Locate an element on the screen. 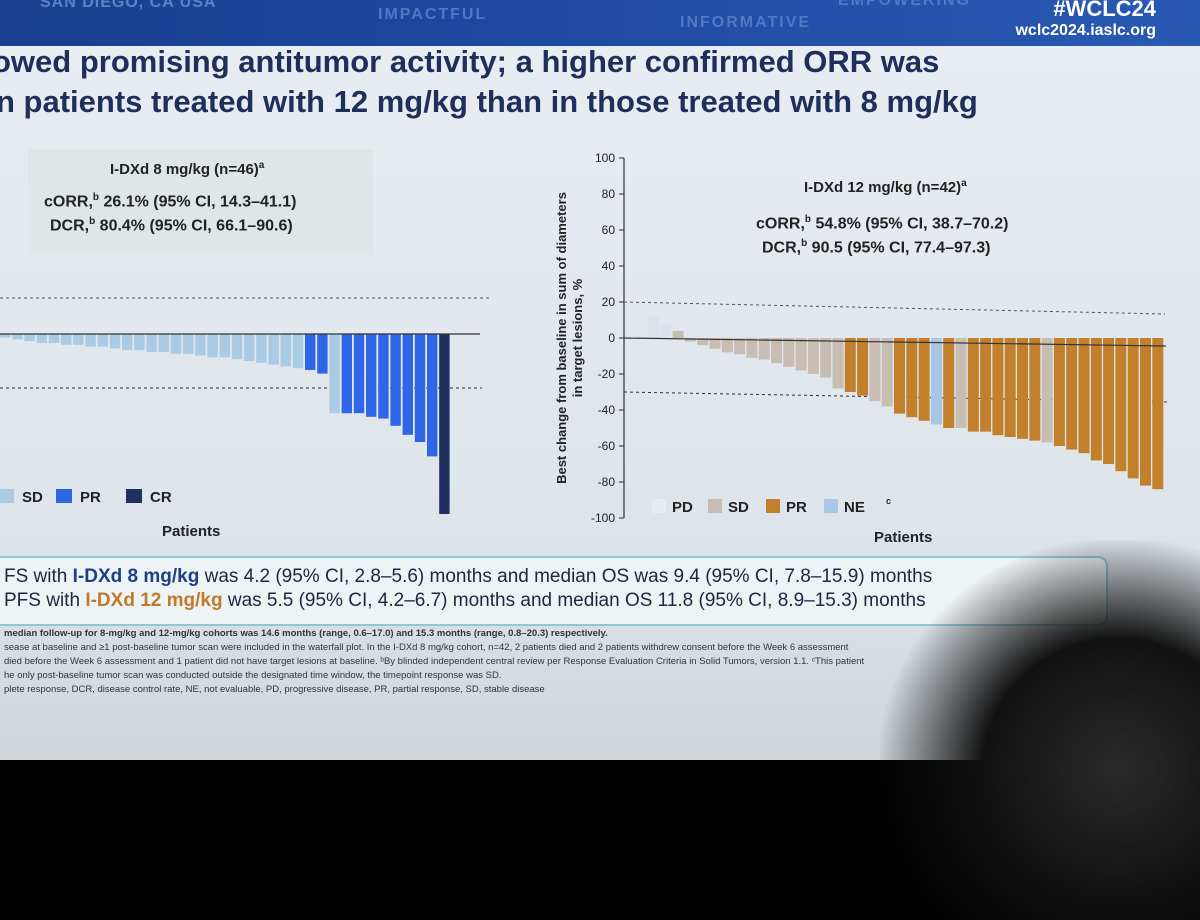  pfs2-dose: I-DXd 12 mg/kg is located at coordinates (154, 600).